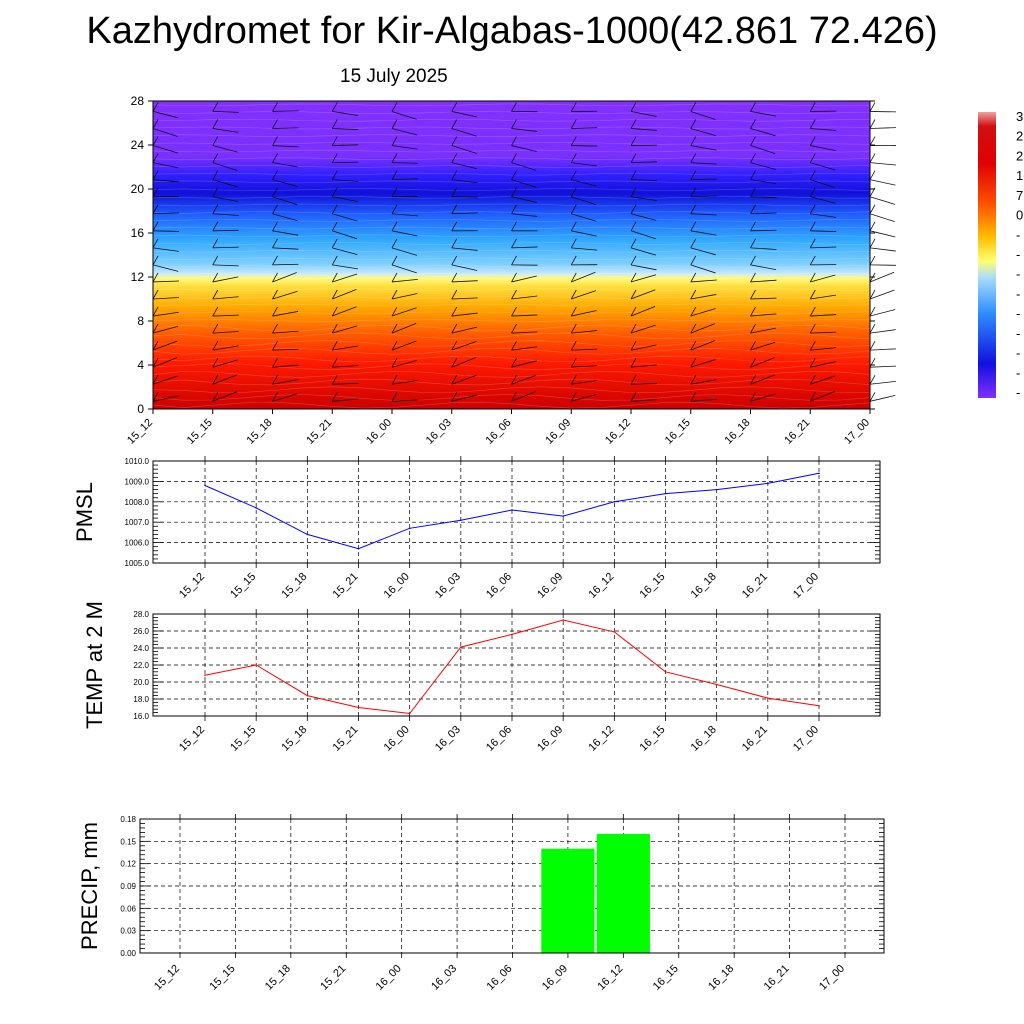 The height and width of the screenshot is (1024, 1024). I want to click on x-tick-label: 15_18, so click(278, 978).